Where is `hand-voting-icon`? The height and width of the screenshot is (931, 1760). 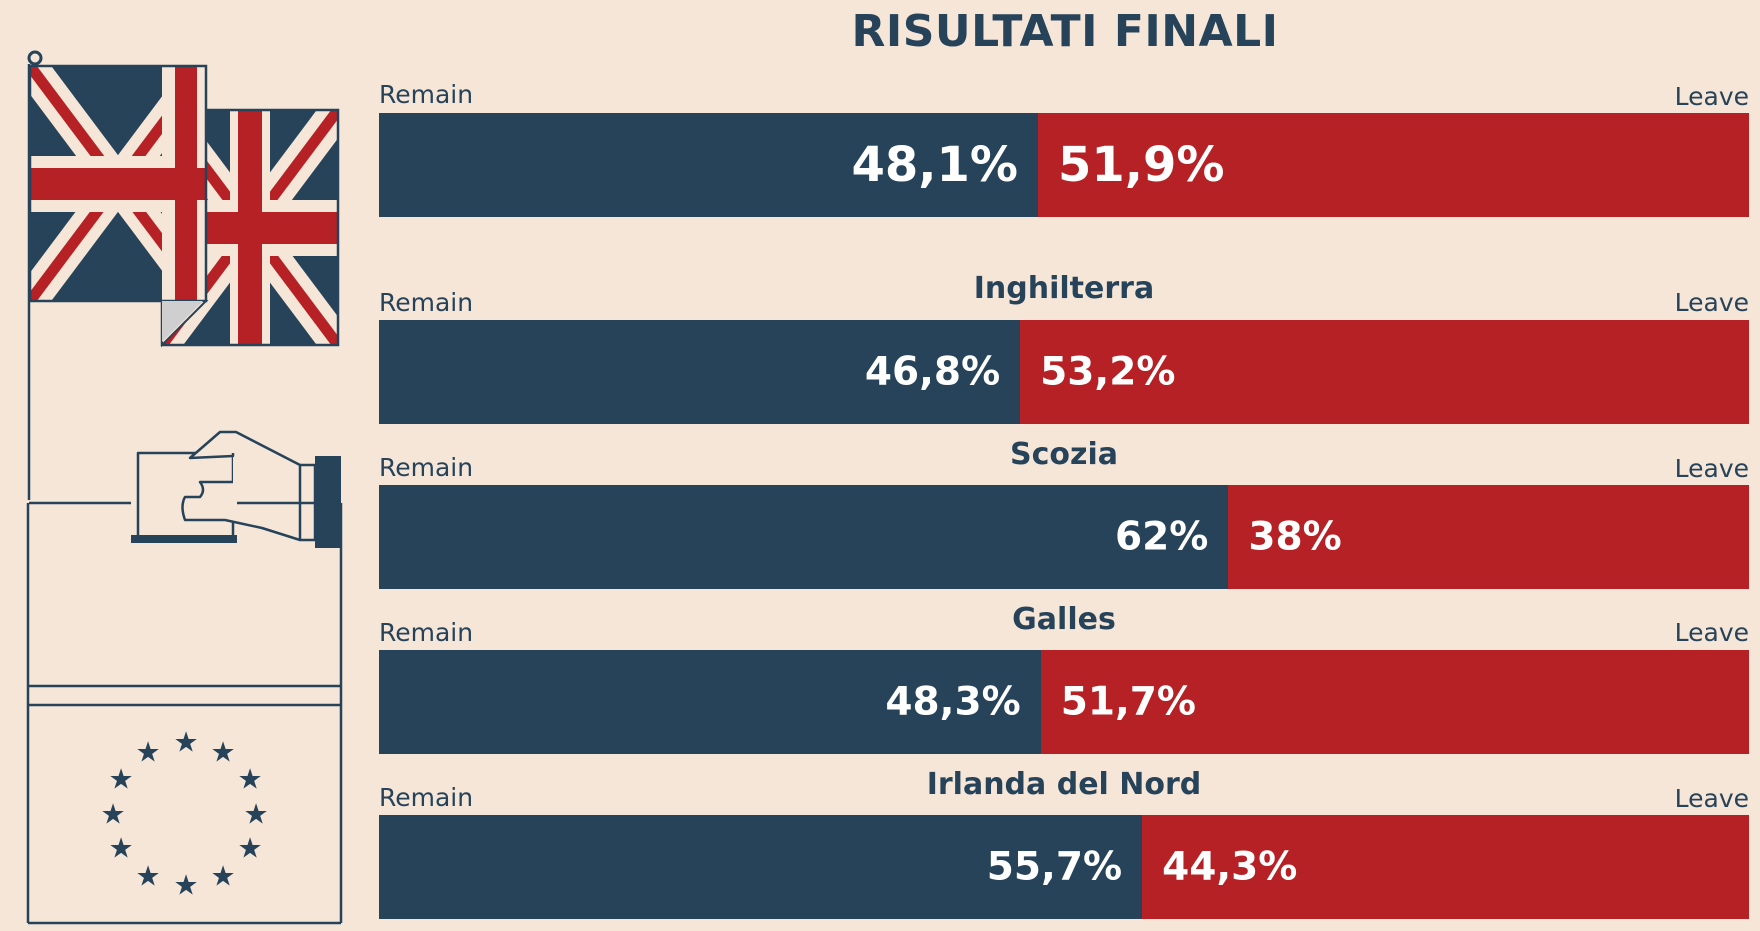 hand-voting-icon is located at coordinates (236, 489).